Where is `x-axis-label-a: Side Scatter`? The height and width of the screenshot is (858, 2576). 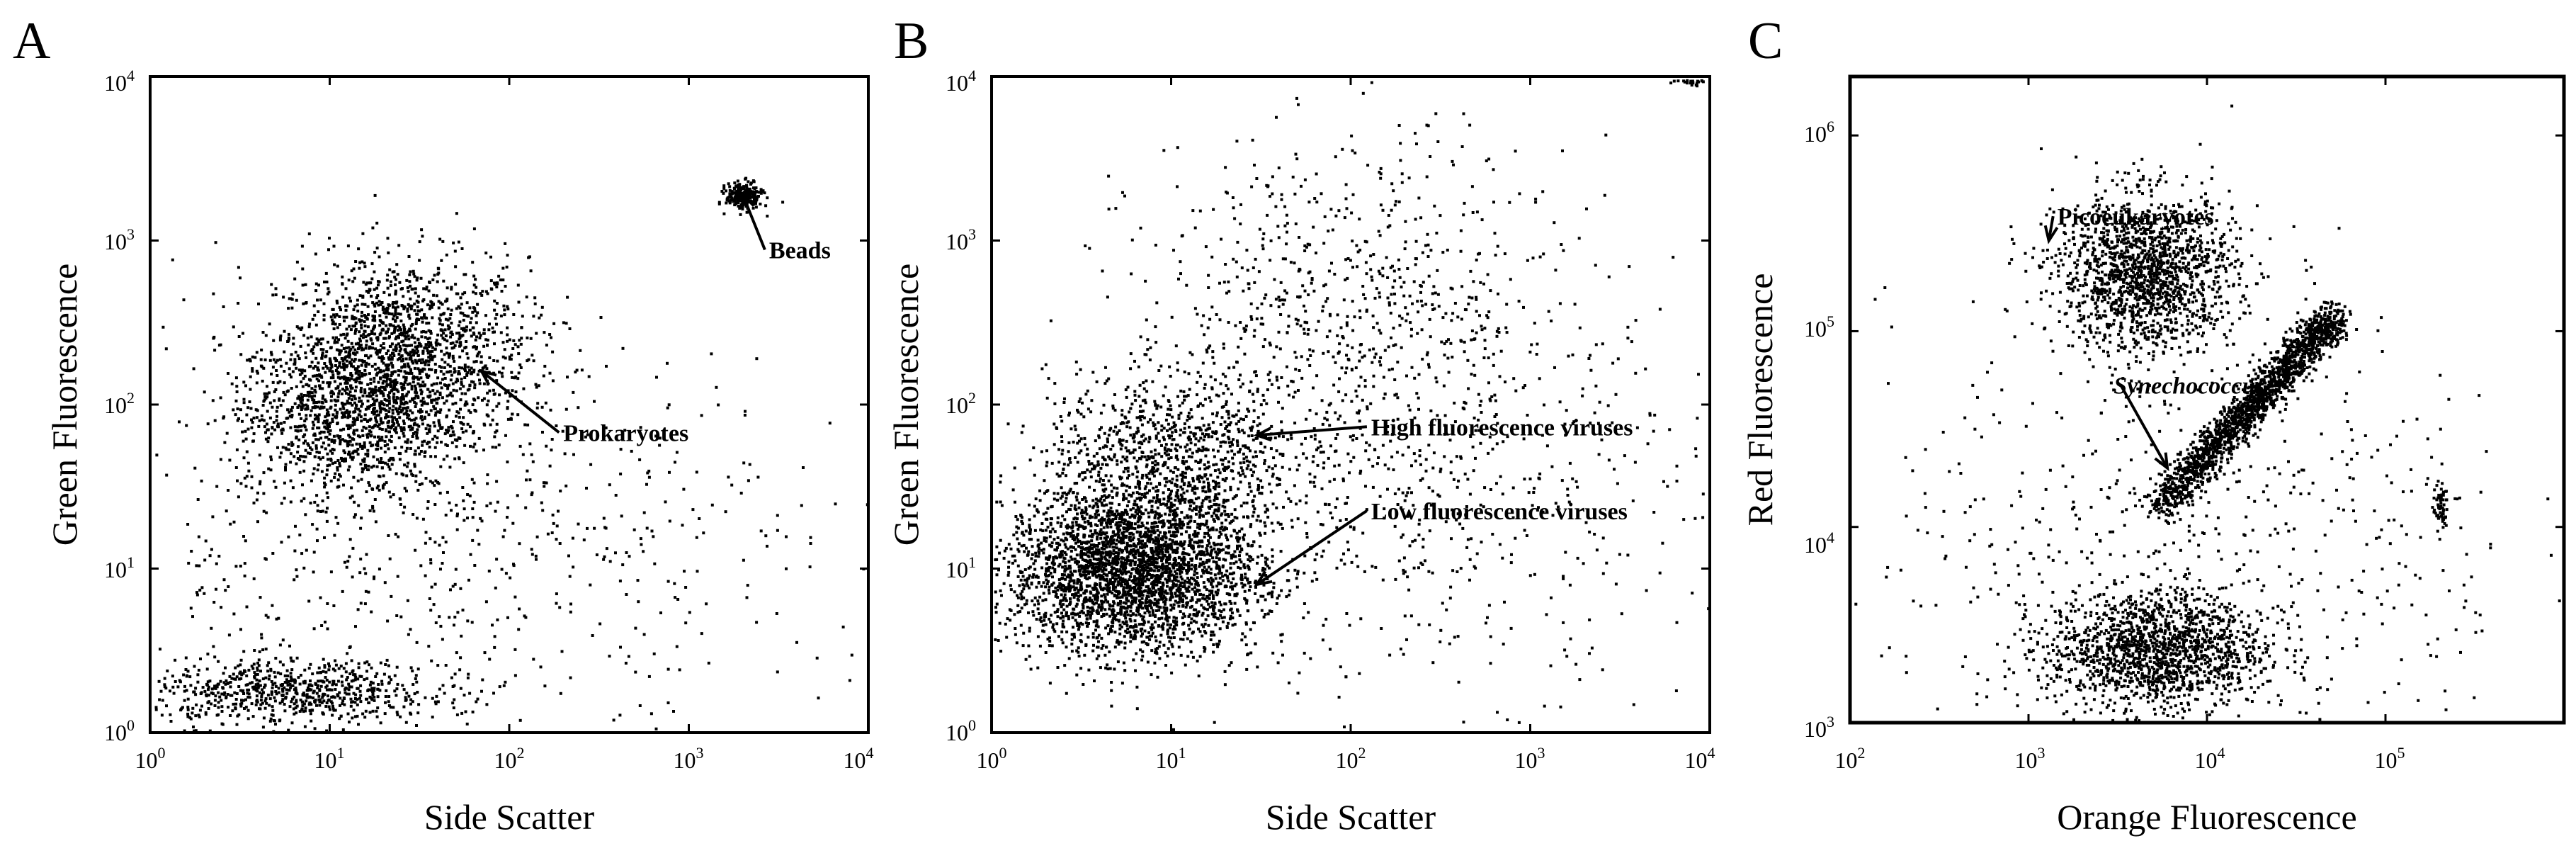
x-axis-label-a: Side Scatter is located at coordinates (509, 817).